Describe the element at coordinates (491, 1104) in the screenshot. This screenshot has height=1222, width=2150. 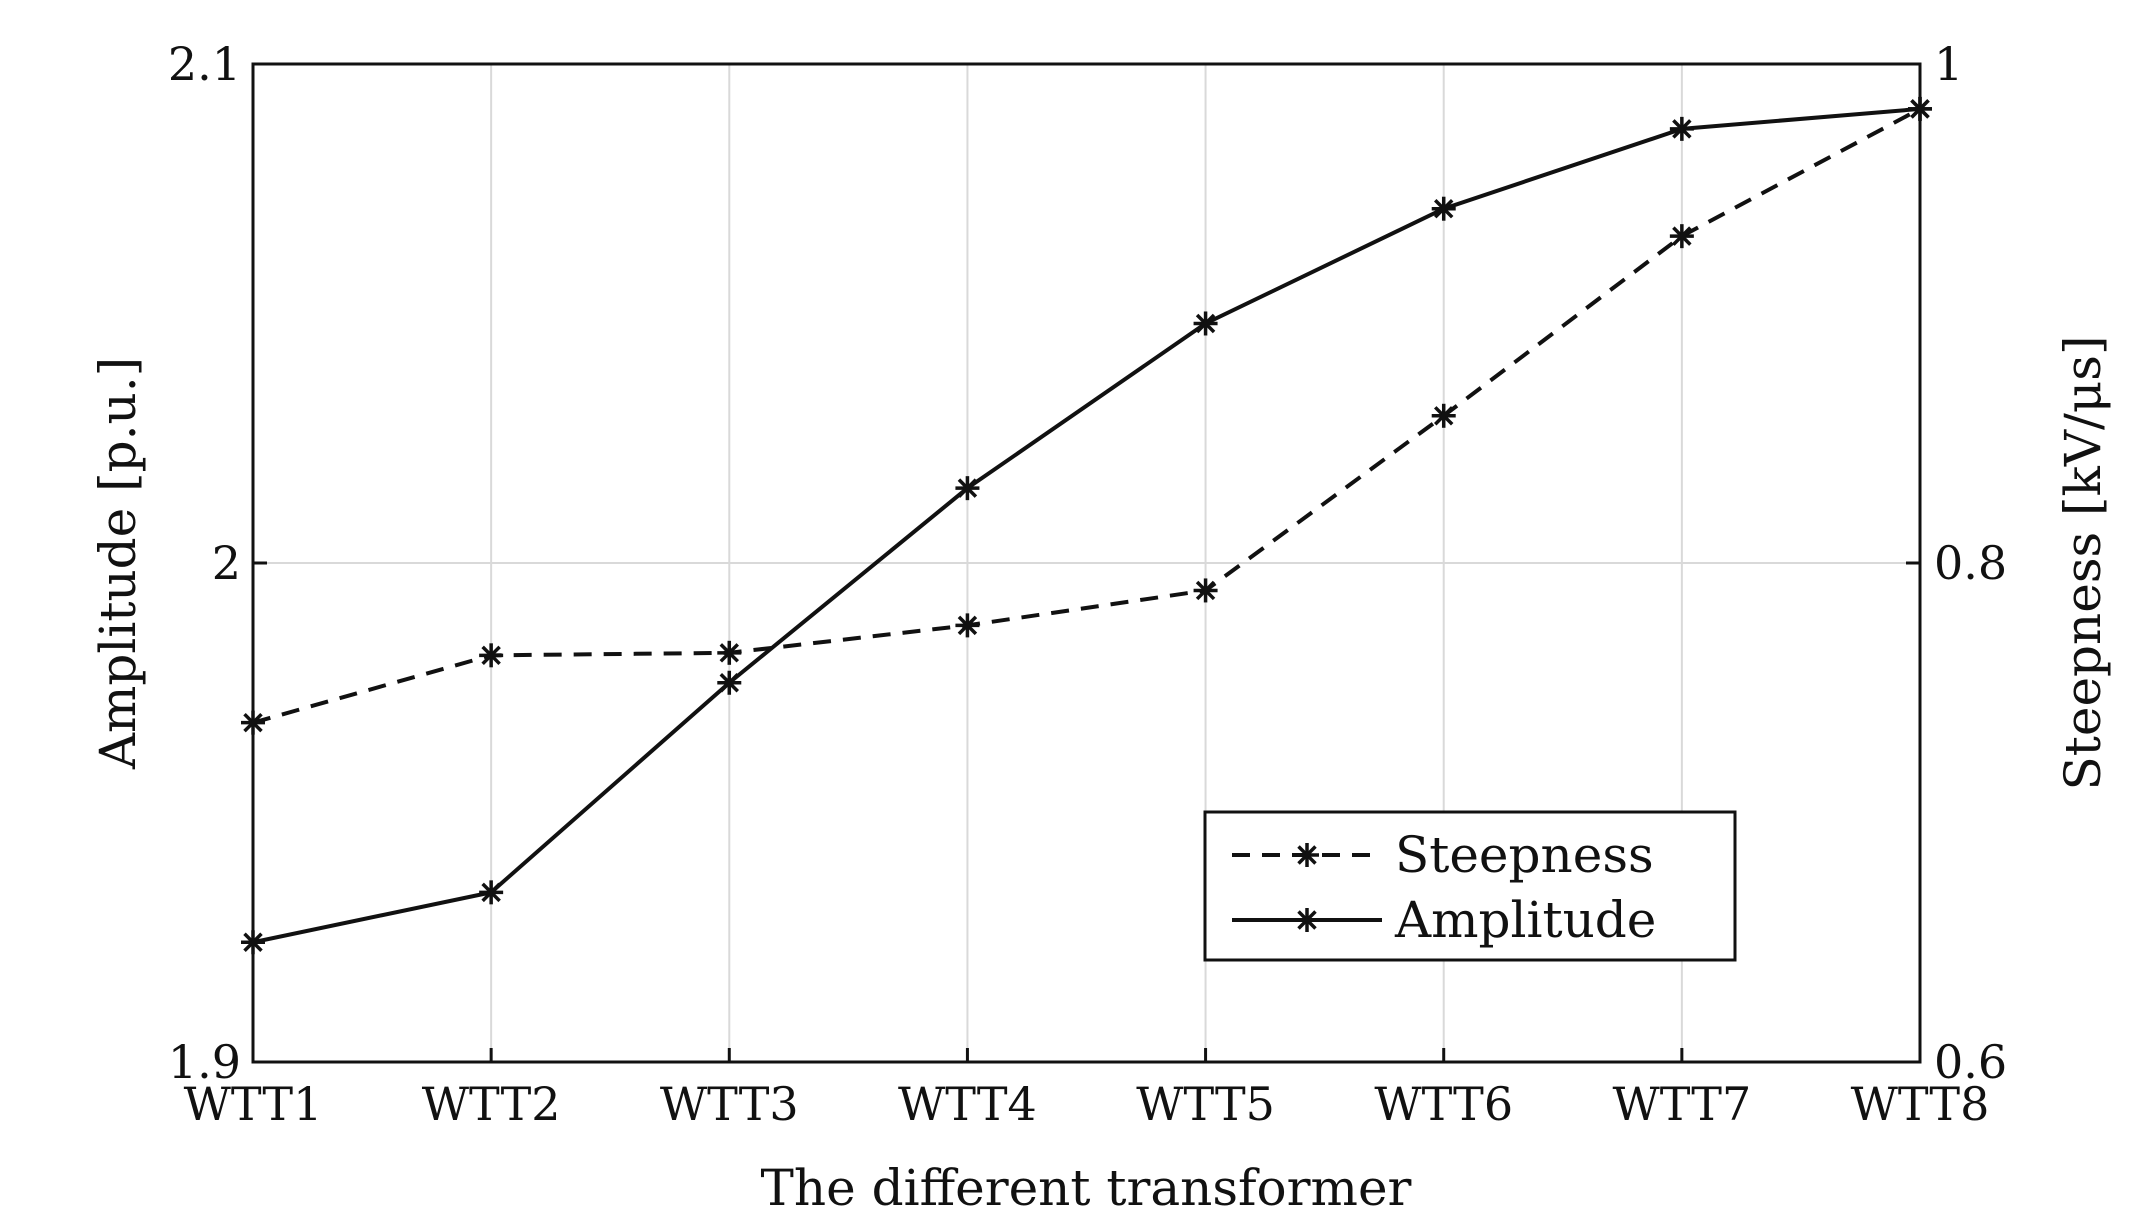
I see `x-tick-label: WTT2` at that location.